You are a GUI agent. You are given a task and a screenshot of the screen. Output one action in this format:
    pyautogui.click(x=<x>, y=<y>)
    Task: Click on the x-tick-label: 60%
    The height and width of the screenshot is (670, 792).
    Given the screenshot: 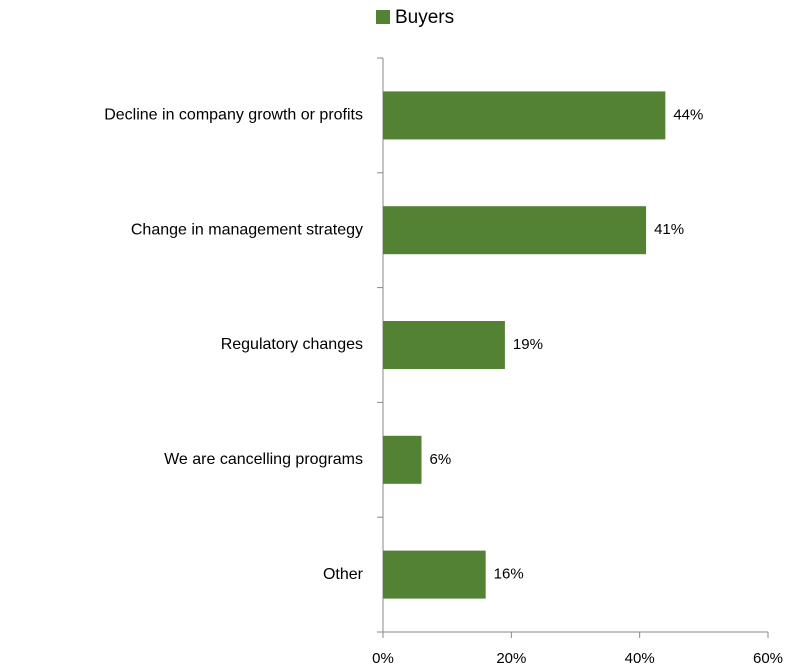 What is the action you would take?
    pyautogui.click(x=768, y=658)
    